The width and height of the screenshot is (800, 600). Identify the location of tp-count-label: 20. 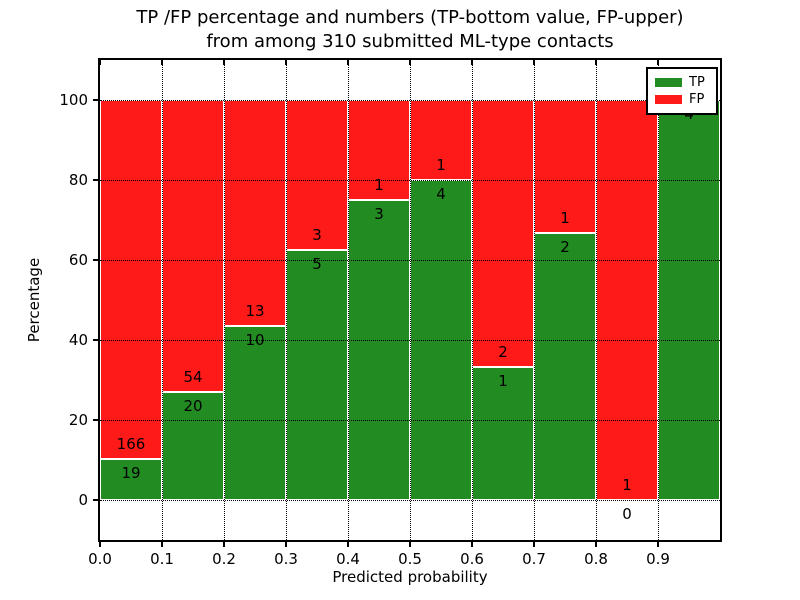
(193, 405).